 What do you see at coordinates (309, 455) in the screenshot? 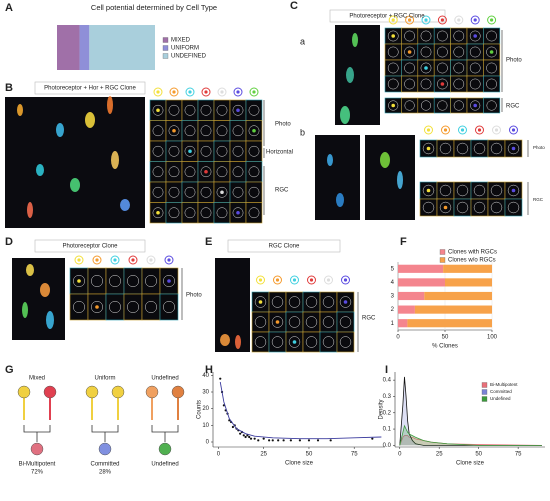
I see `x-tick-label: 50` at bounding box center [309, 455].